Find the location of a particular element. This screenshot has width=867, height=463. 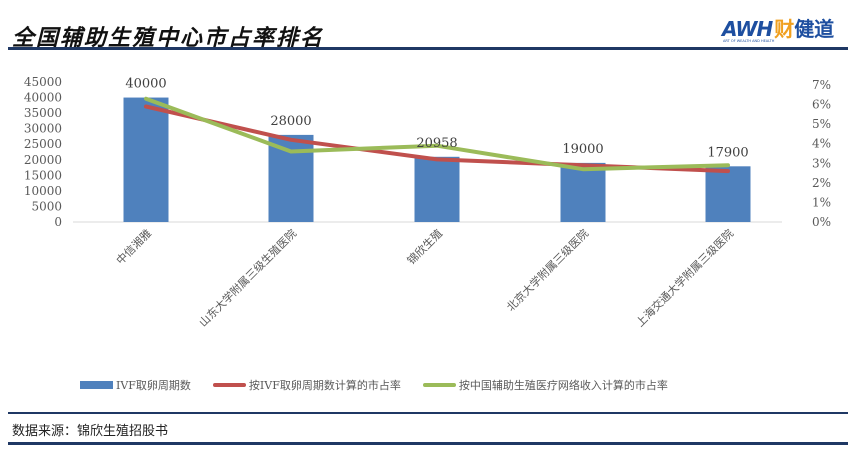

left-axis-tick: 15000 is located at coordinates (43, 175).